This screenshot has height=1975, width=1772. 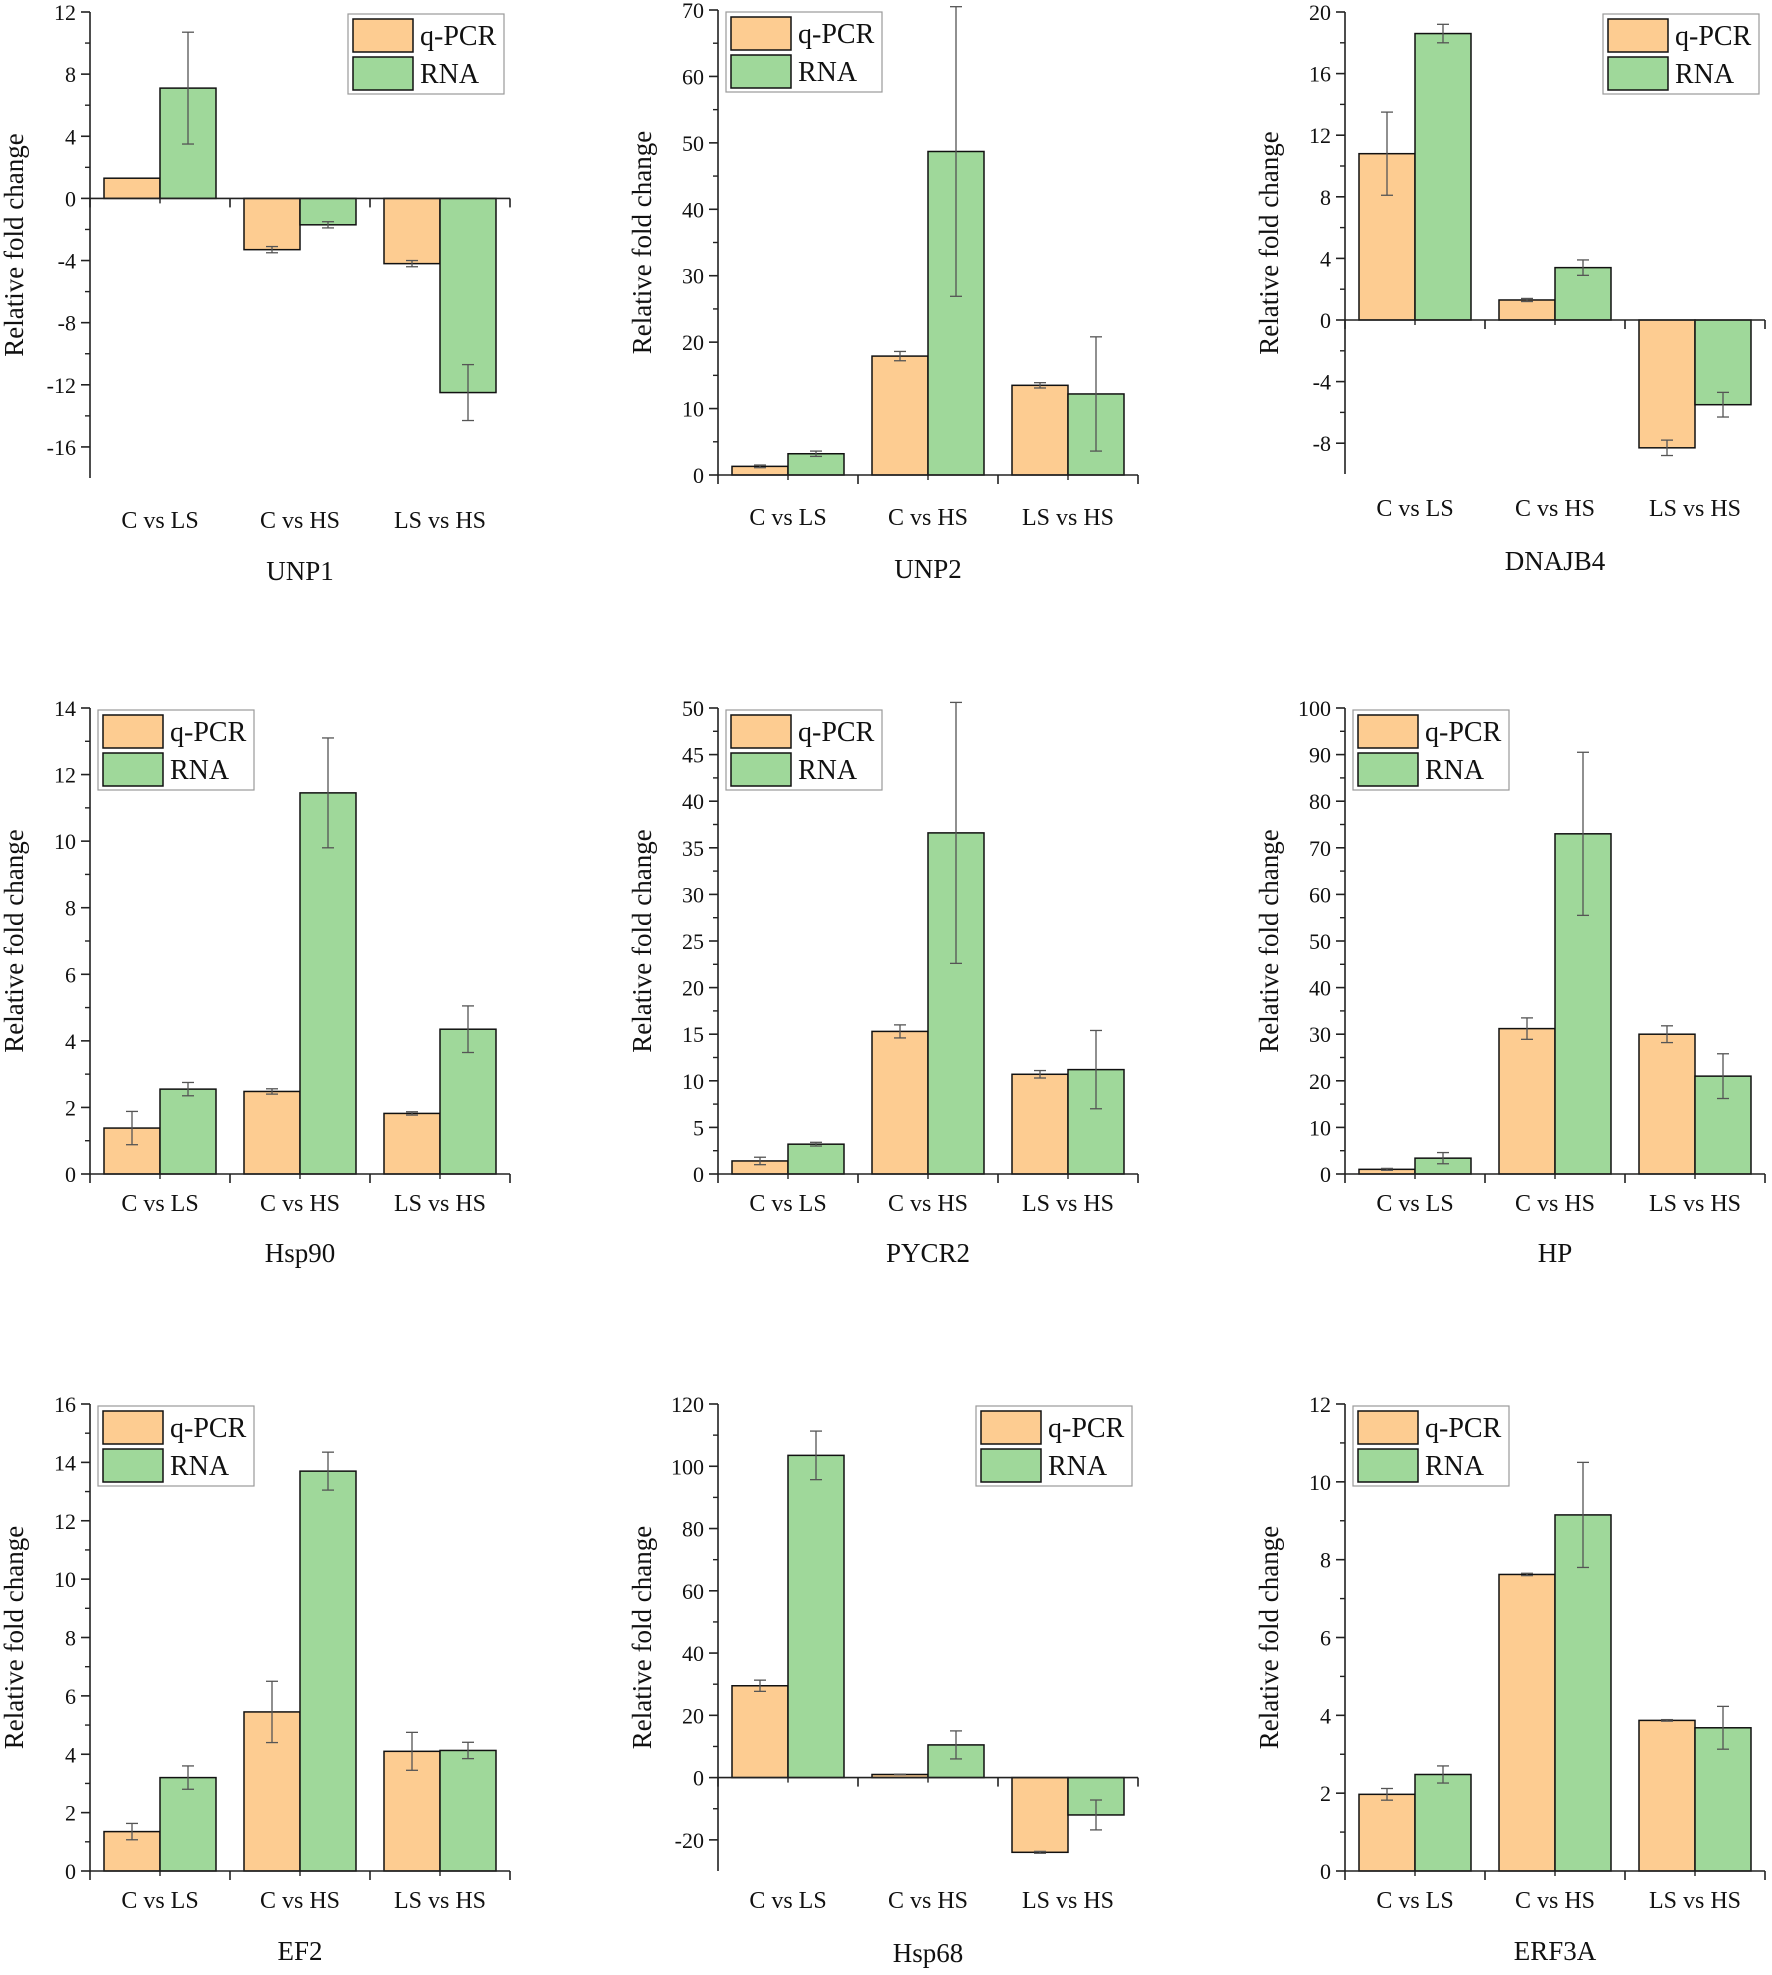 I want to click on y-tick-label: -12, so click(x=61, y=385).